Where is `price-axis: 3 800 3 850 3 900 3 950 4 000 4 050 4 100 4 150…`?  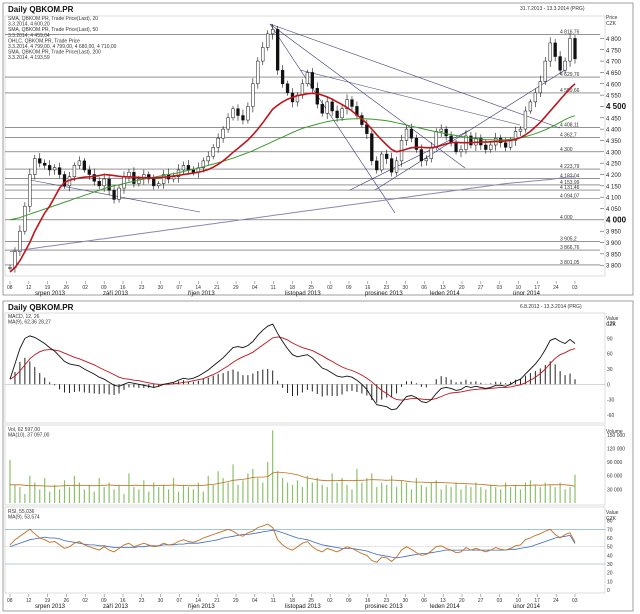
price-axis: 3 800 3 850 3 900 3 950 4 000 4 050 4 100 4 150… is located at coordinates (613, 153).